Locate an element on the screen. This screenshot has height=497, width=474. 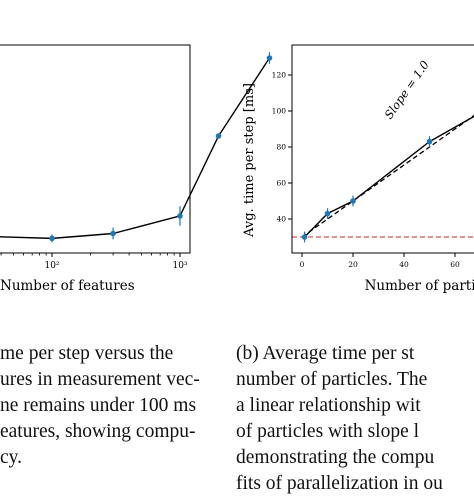
caption-b-line: of particles with slope l is located at coordinates (328, 431).